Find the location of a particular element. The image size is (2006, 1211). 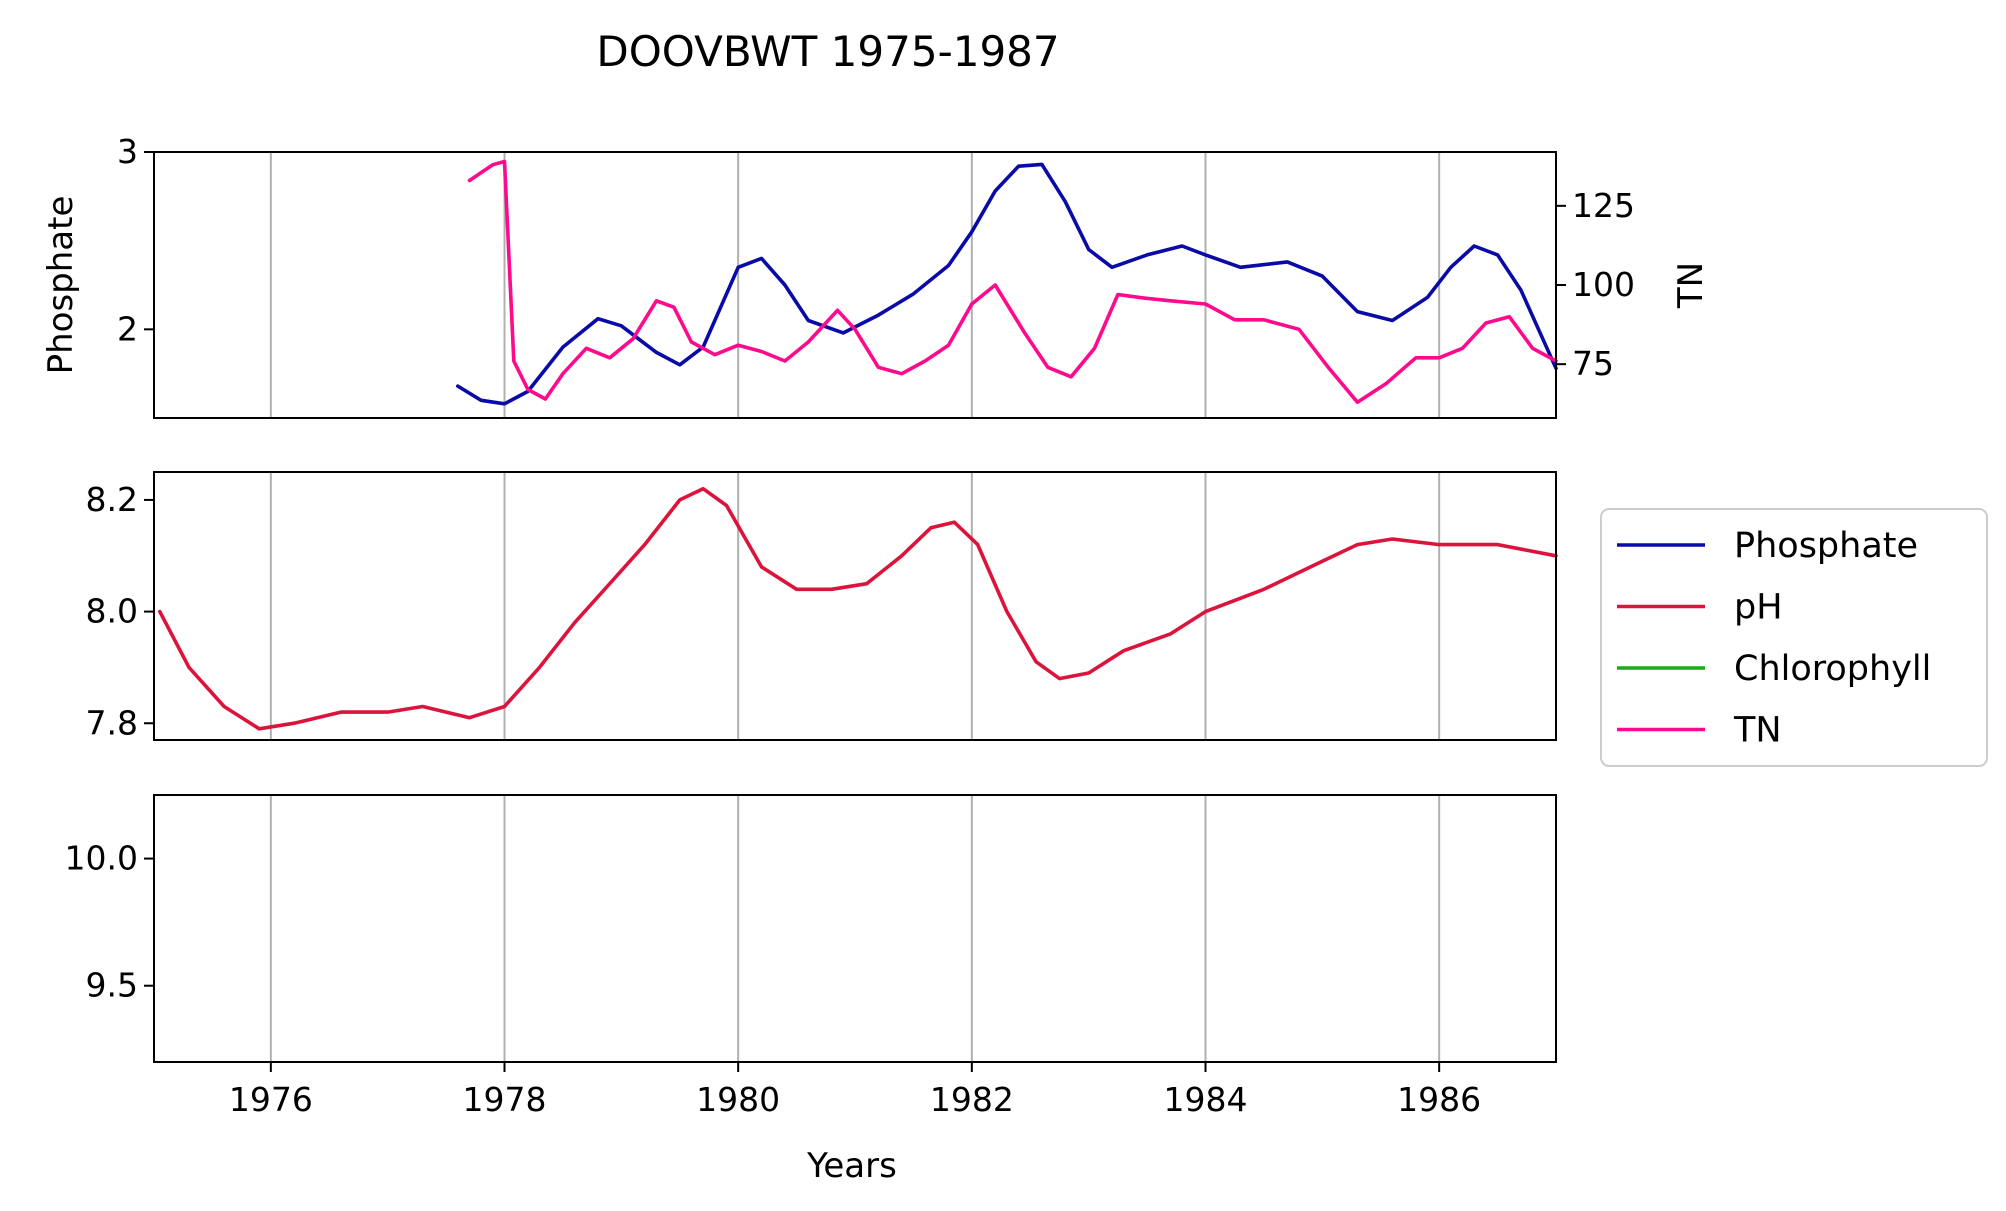

legend: Phosphate pH Chlorophyll TN is located at coordinates (1794, 637).